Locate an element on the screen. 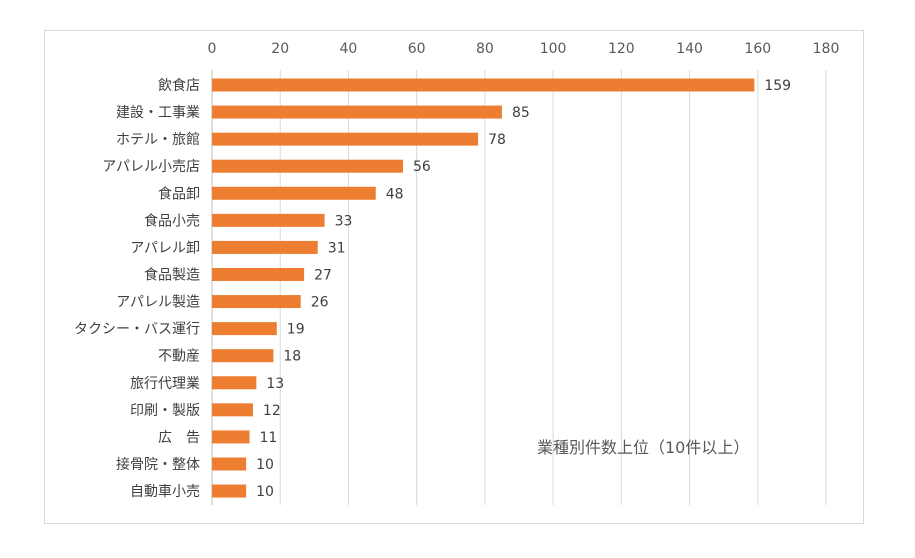 Image resolution: width=915 pixels, height=558 pixels. chart-title: 業種別件数上位（10件以上） is located at coordinates (643, 447).